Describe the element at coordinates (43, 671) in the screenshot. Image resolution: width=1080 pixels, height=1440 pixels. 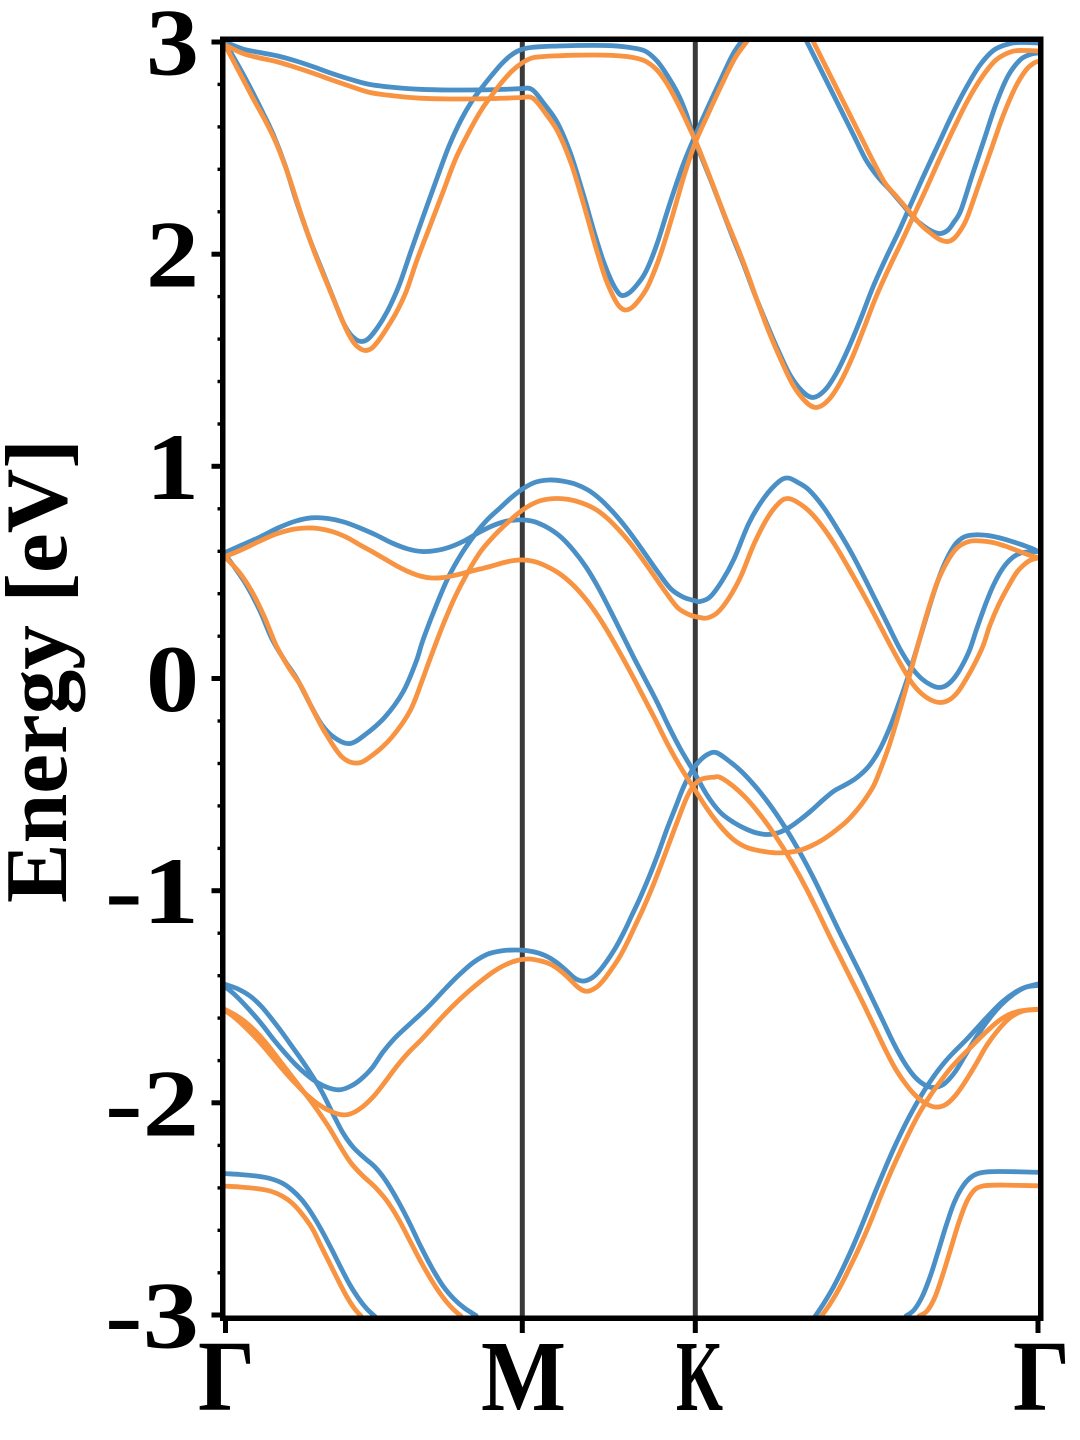
I see `svg-text: Energy [eV]` at that location.